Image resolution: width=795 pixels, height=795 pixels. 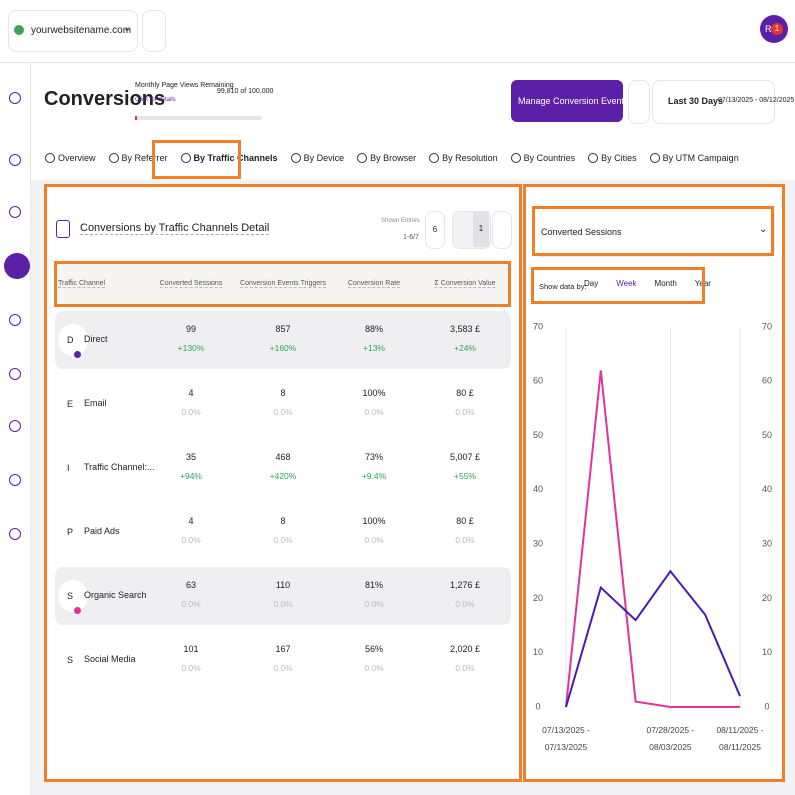 What do you see at coordinates (110, 659) in the screenshot?
I see `channel-name: Social Media` at bounding box center [110, 659].